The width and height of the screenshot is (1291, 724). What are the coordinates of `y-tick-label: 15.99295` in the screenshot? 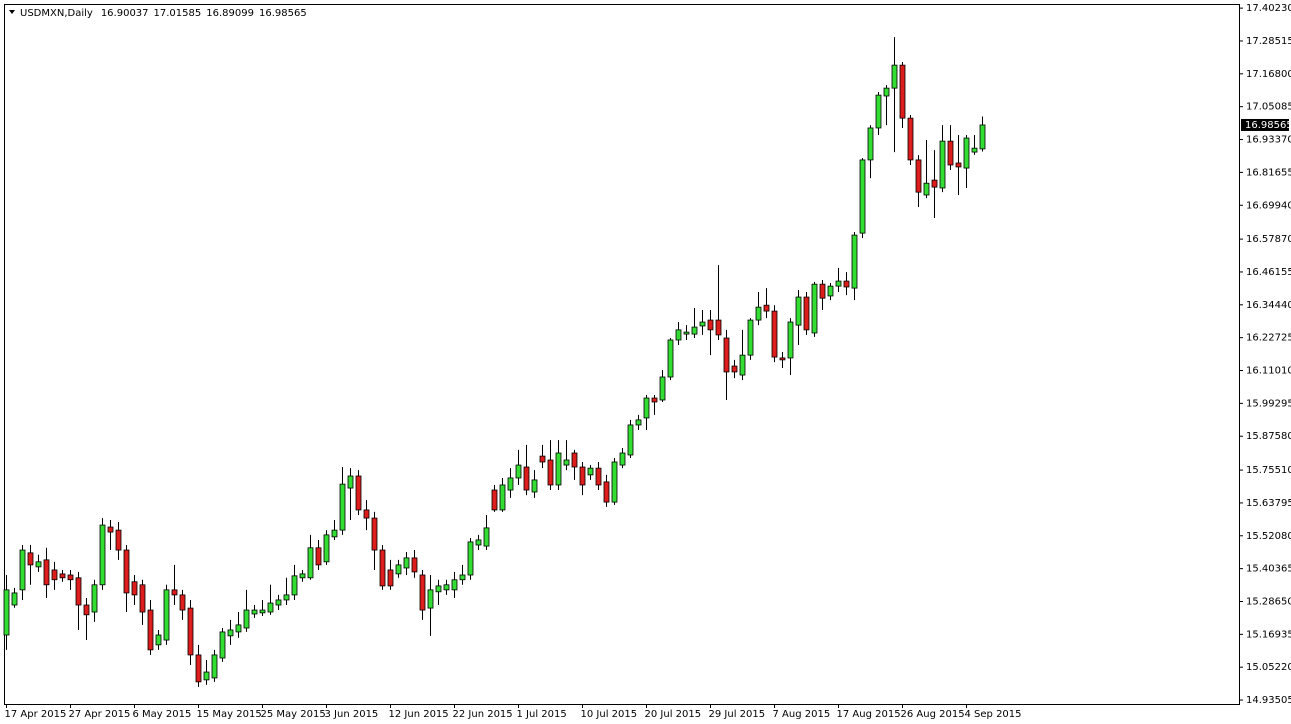 It's located at (1268, 403).